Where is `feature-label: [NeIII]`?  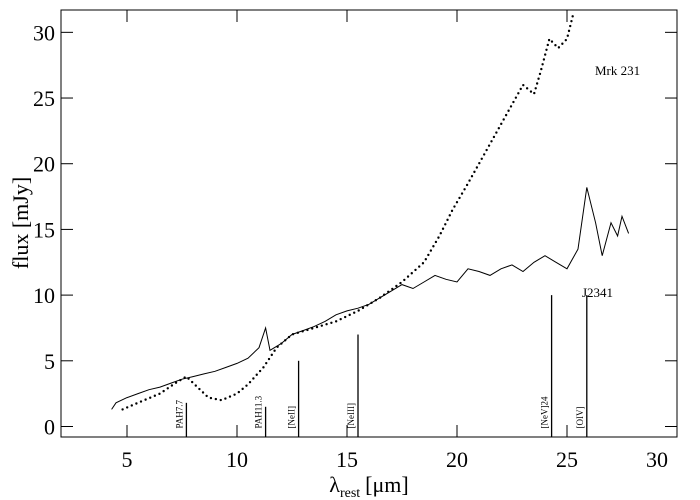
feature-label: [NeIII] is located at coordinates (351, 415).